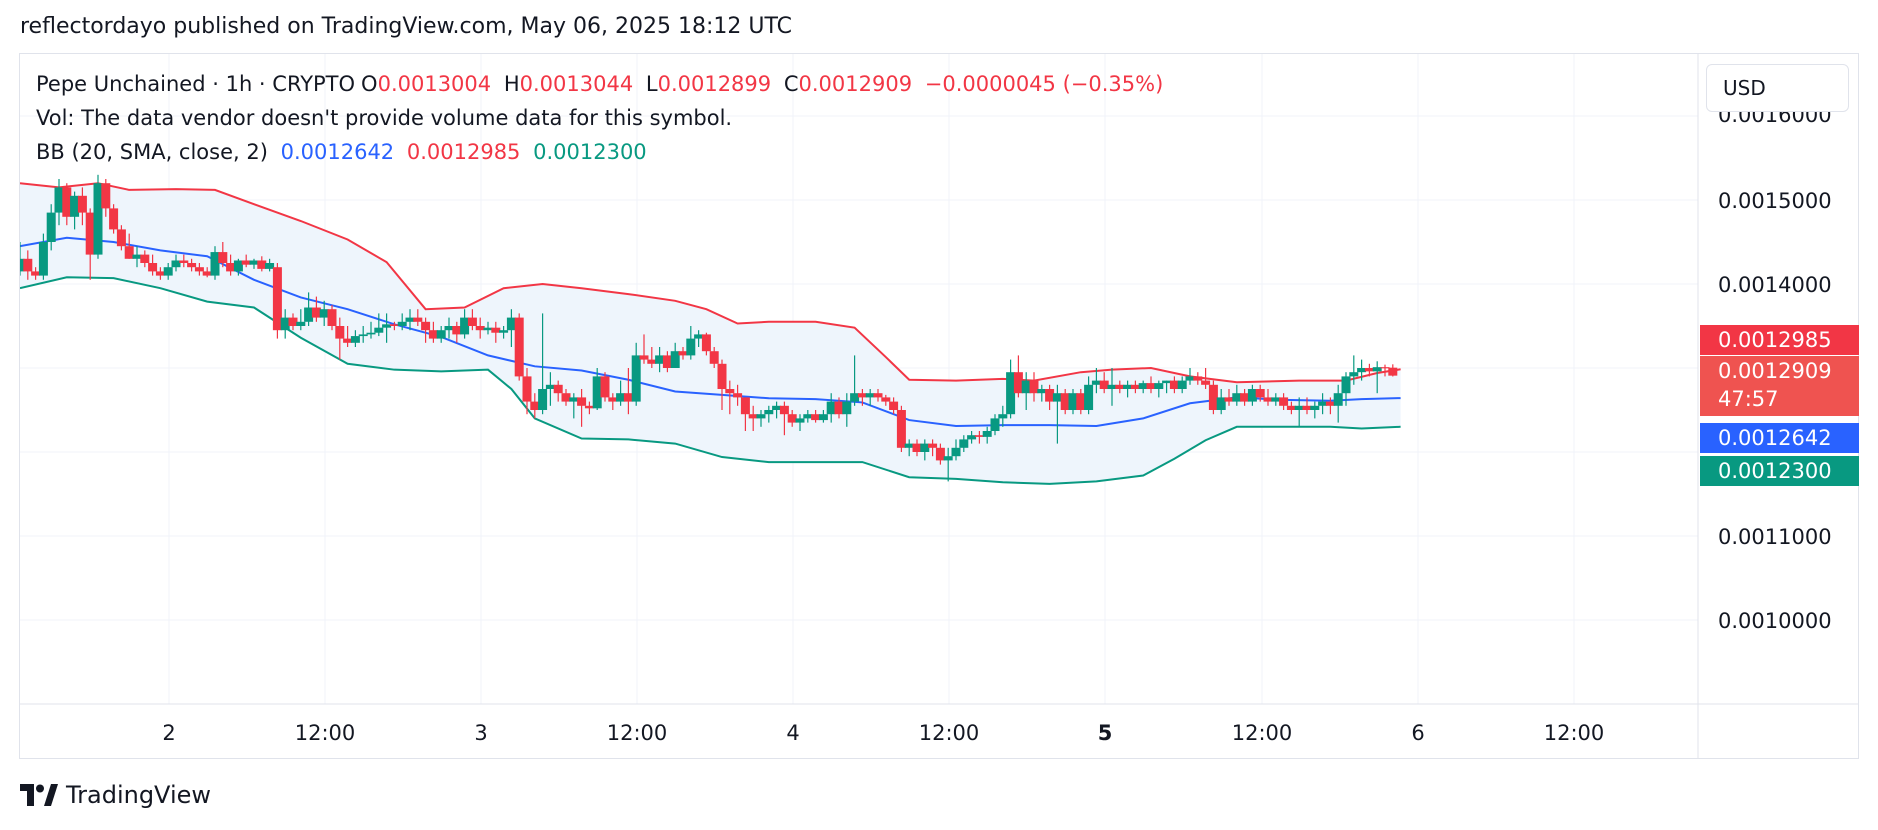 The image size is (1878, 830). Describe the element at coordinates (590, 152) in the screenshot. I see `legend-bb-lower: 0.0012300` at that location.